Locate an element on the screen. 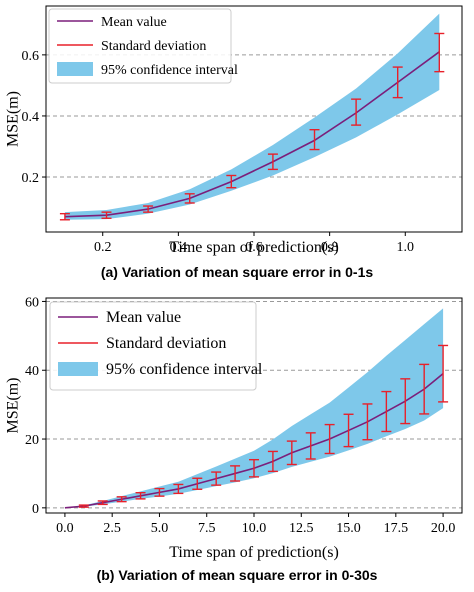 The image size is (474, 592). x-tick-label: 12.5 is located at coordinates (301, 528).